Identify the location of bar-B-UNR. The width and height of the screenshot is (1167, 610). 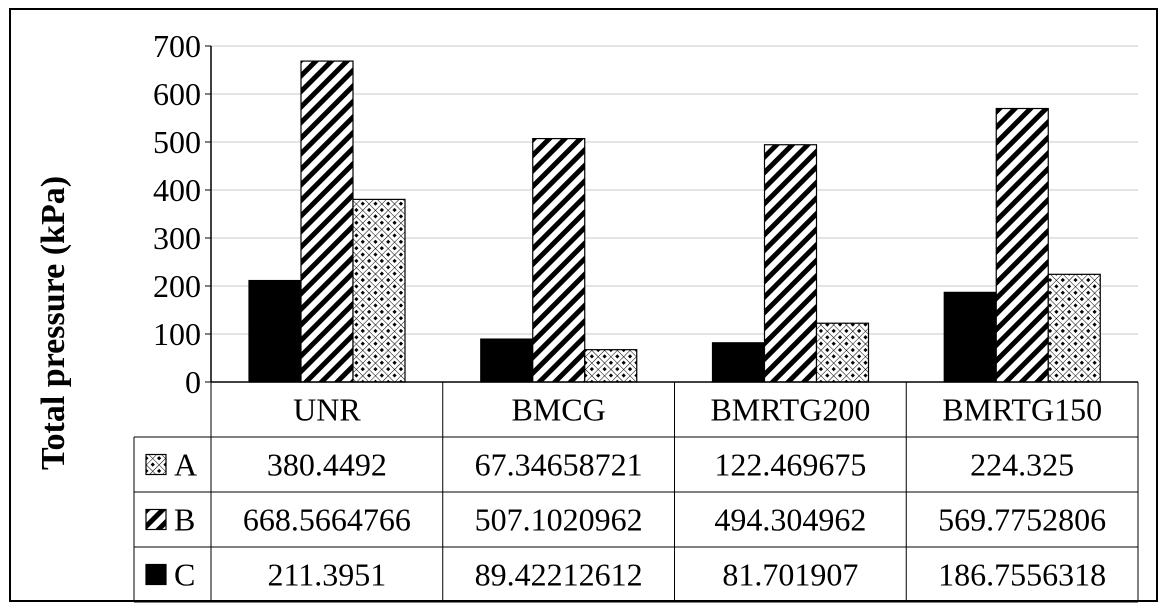
(327, 221).